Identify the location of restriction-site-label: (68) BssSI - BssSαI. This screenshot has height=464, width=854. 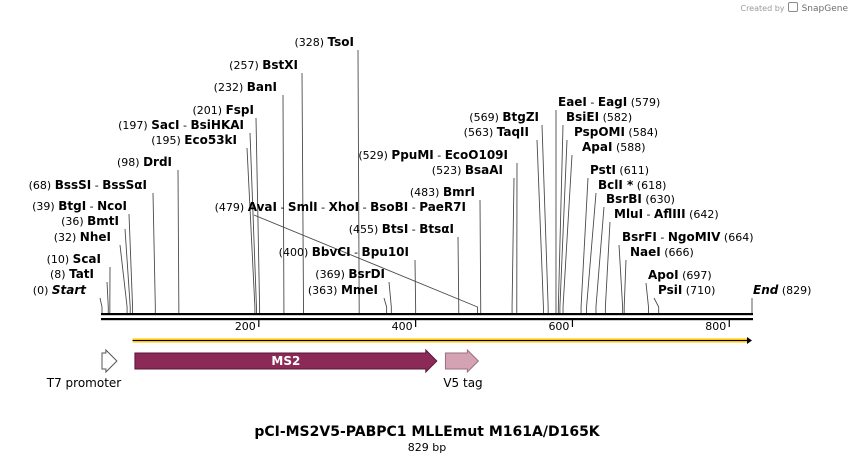
(88, 185).